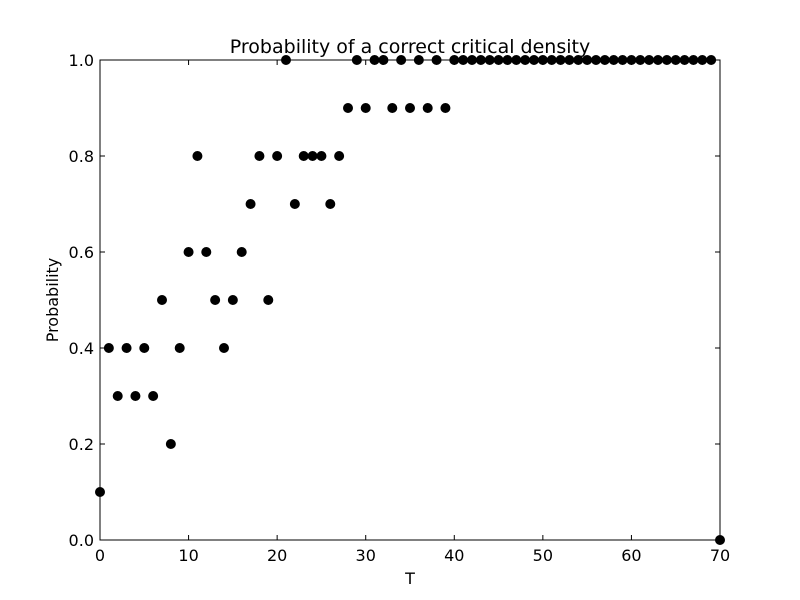  What do you see at coordinates (454, 555) in the screenshot?
I see `x-tick-label: 40` at bounding box center [454, 555].